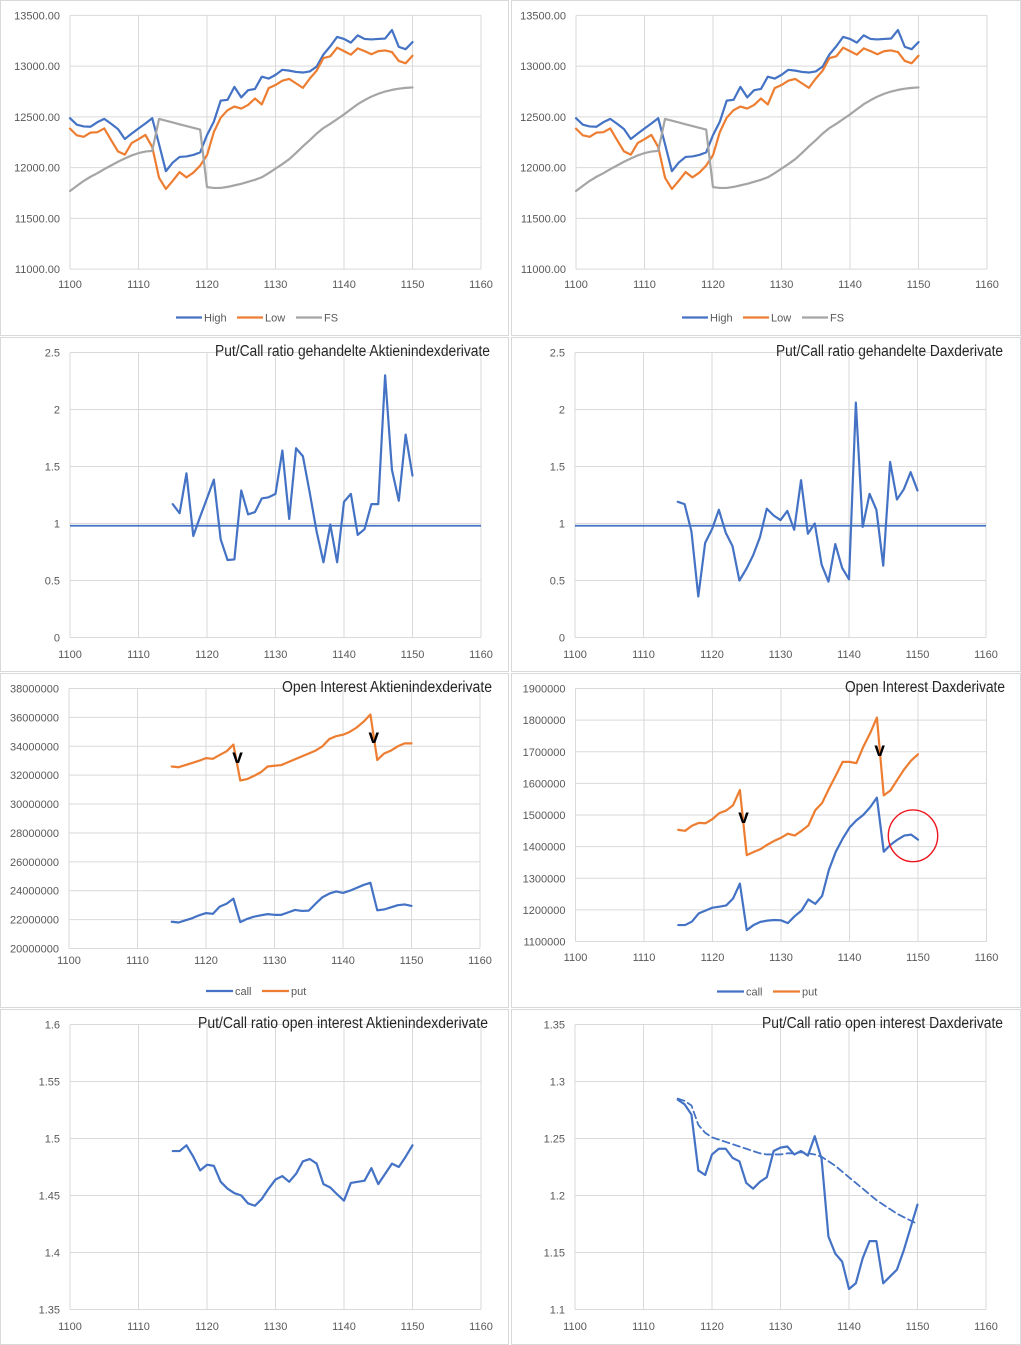 This screenshot has width=1021, height=1345. I want to click on svg-text: 2, so click(57, 411).